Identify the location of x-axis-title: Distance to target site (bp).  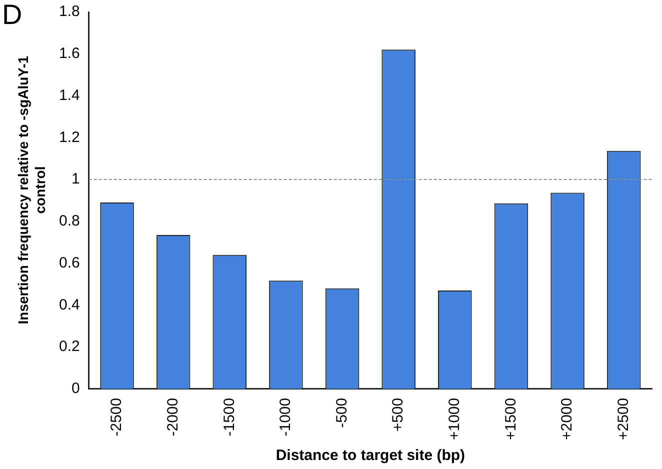
(371, 455).